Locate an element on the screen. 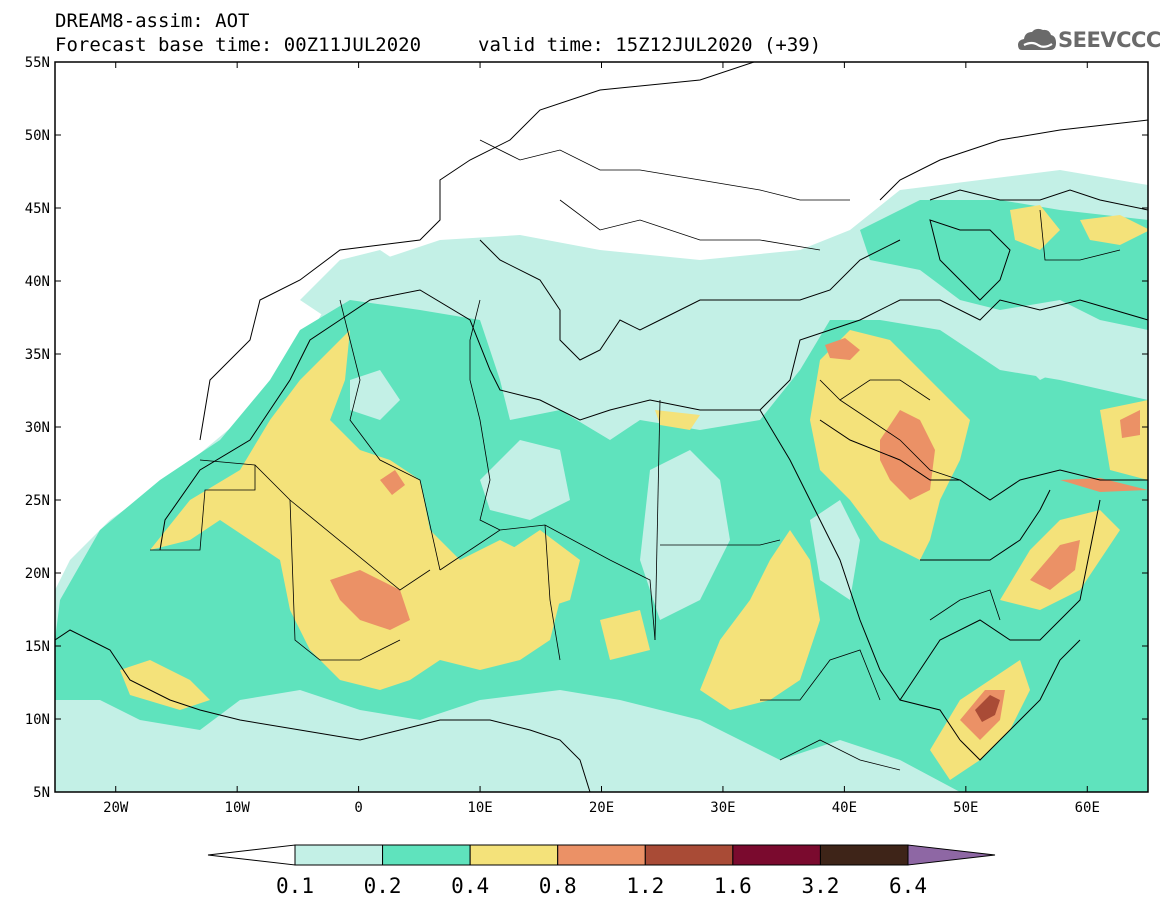 Image resolution: width=1165 pixels, height=905 pixels. lat-tick-label: 50N is located at coordinates (37, 136).